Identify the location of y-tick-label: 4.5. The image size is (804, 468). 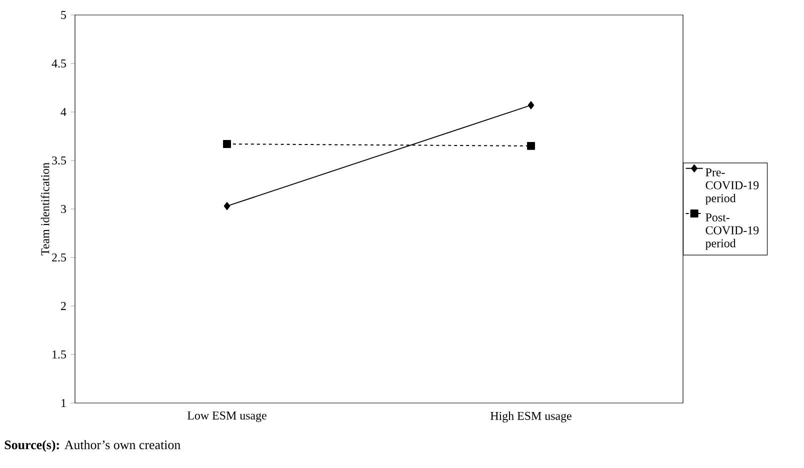
(59, 63).